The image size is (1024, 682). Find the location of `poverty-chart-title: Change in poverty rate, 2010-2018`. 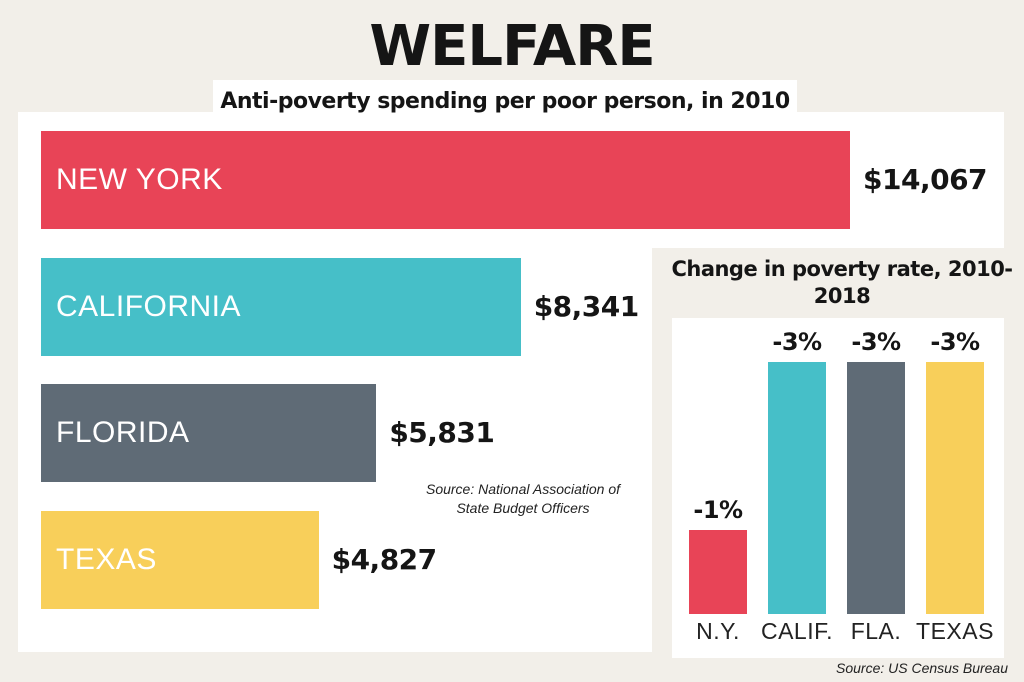

poverty-chart-title: Change in poverty rate, 2010-2018 is located at coordinates (842, 282).